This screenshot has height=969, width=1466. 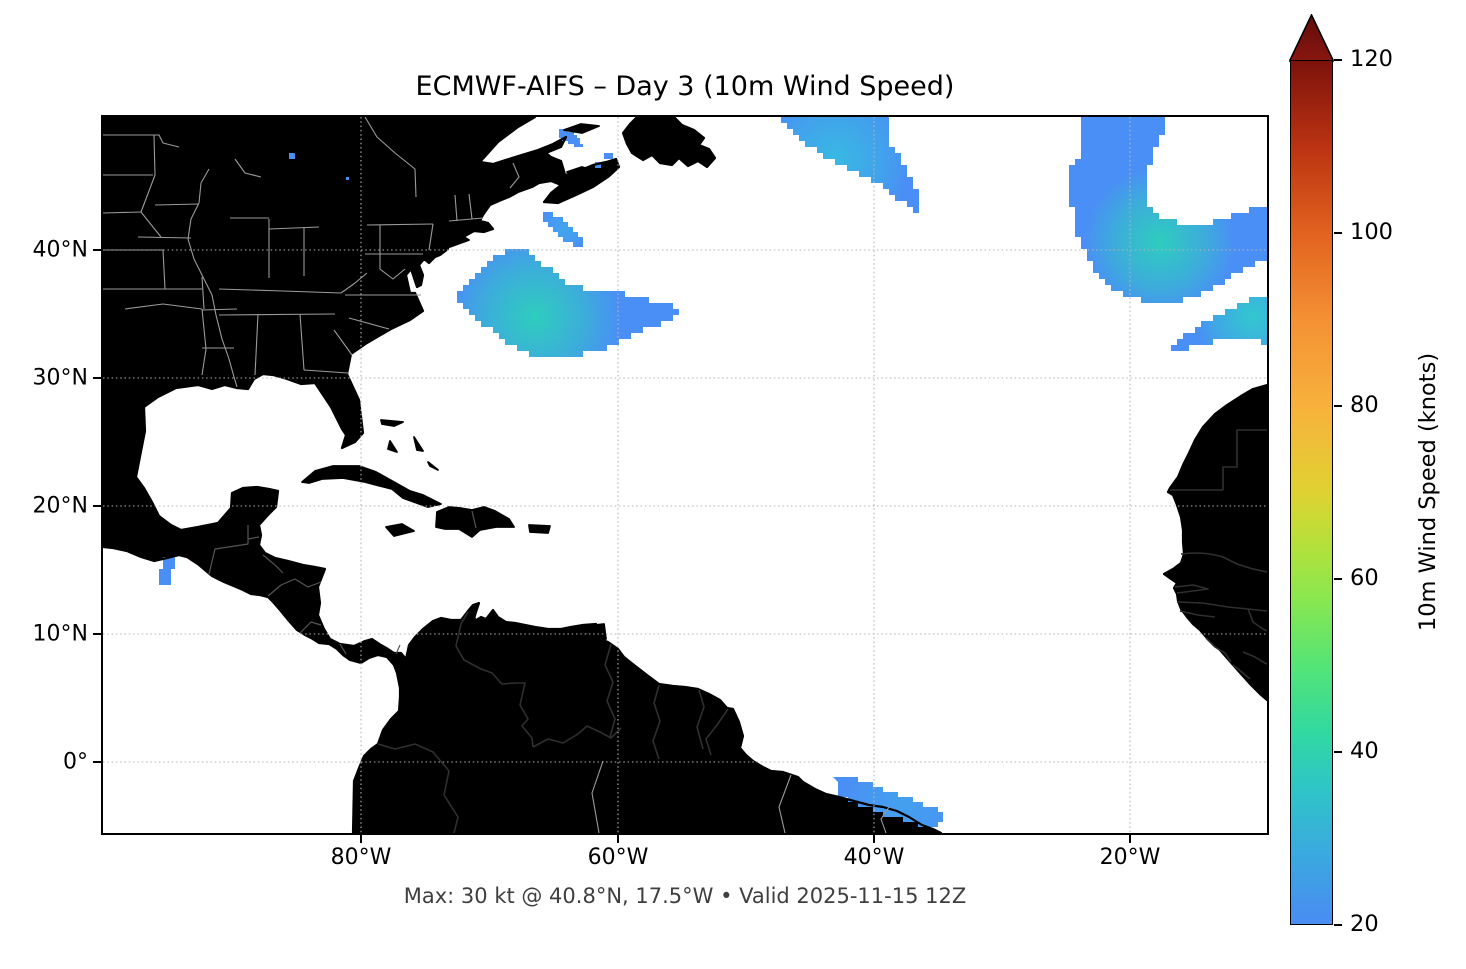 What do you see at coordinates (1371, 231) in the screenshot?
I see `colorbar-tick-label: 100` at bounding box center [1371, 231].